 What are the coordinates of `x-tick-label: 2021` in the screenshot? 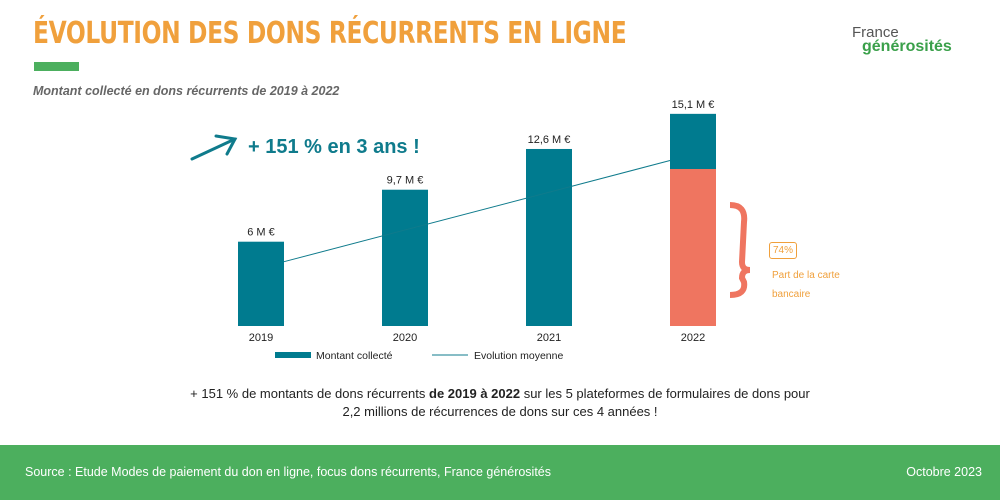 It's located at (549, 338).